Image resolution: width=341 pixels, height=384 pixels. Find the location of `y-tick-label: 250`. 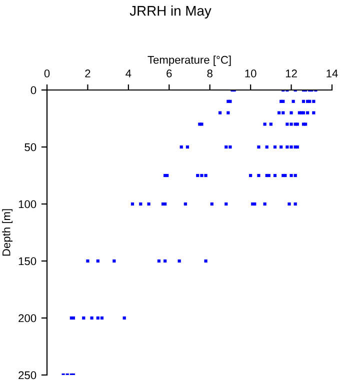

y-tick-label: 250 is located at coordinates (27, 375).